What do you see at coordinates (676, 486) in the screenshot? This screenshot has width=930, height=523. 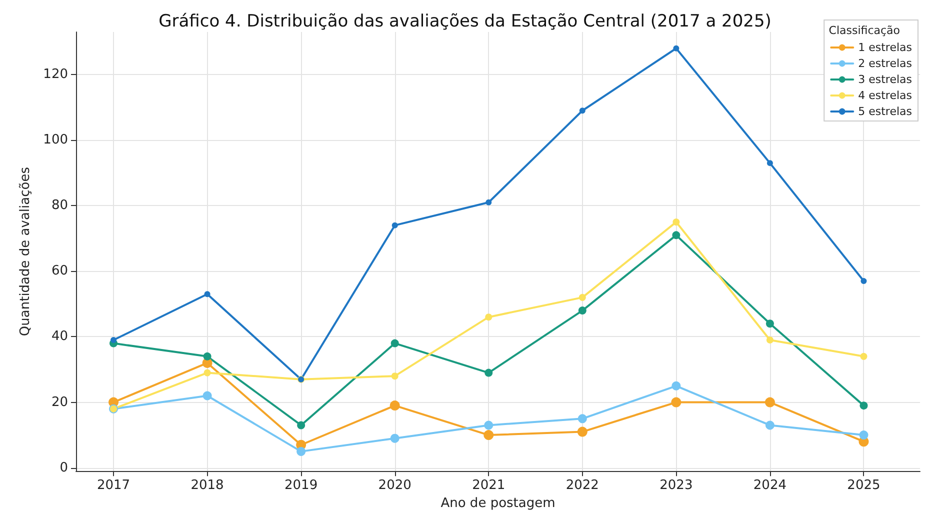 I see `x-tick-label: 2023` at bounding box center [676, 486].